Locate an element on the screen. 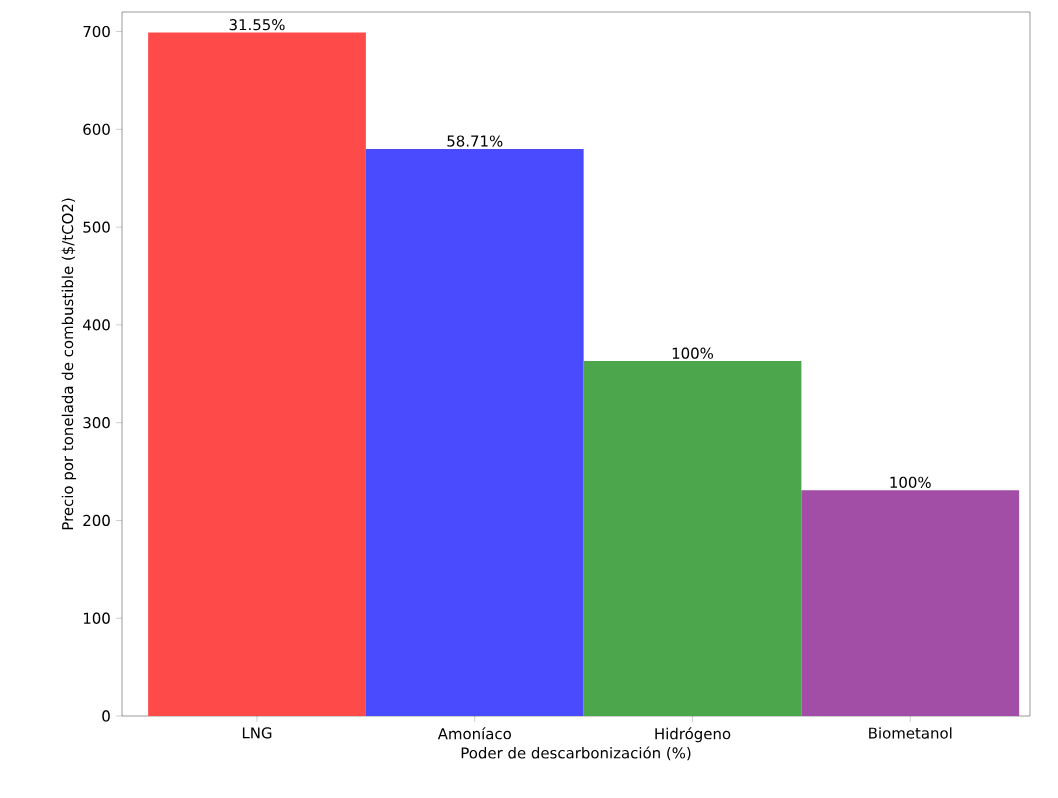 This screenshot has height=798, width=1058. y-tick-label: 100 is located at coordinates (96, 618).